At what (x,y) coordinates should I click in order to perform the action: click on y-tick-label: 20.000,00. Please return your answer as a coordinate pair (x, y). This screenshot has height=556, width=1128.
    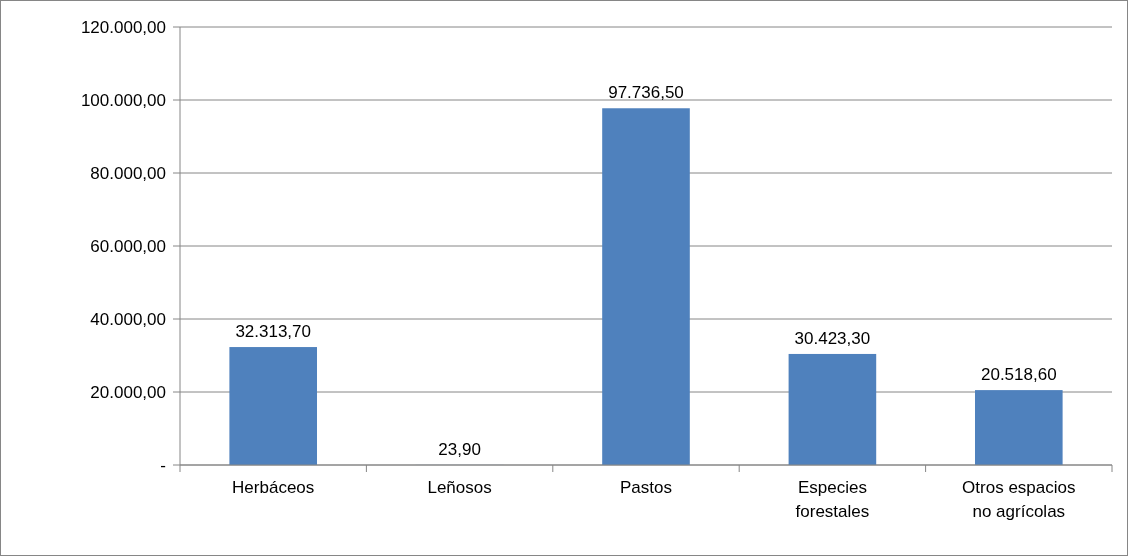
    Looking at the image, I should click on (128, 392).